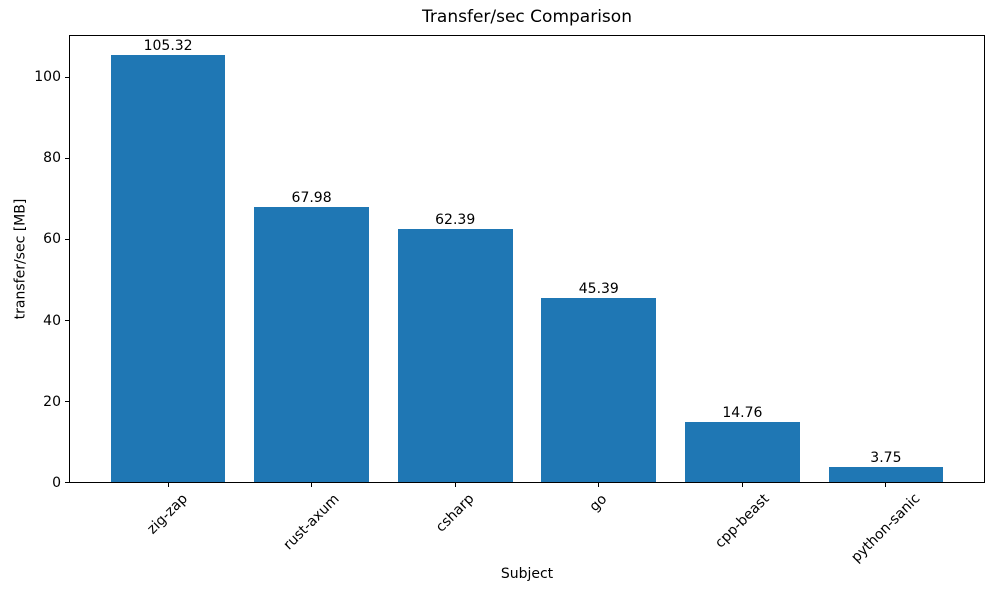 This screenshot has height=600, width=1000. What do you see at coordinates (52, 401) in the screenshot?
I see `y-axis-tick-label: 20` at bounding box center [52, 401].